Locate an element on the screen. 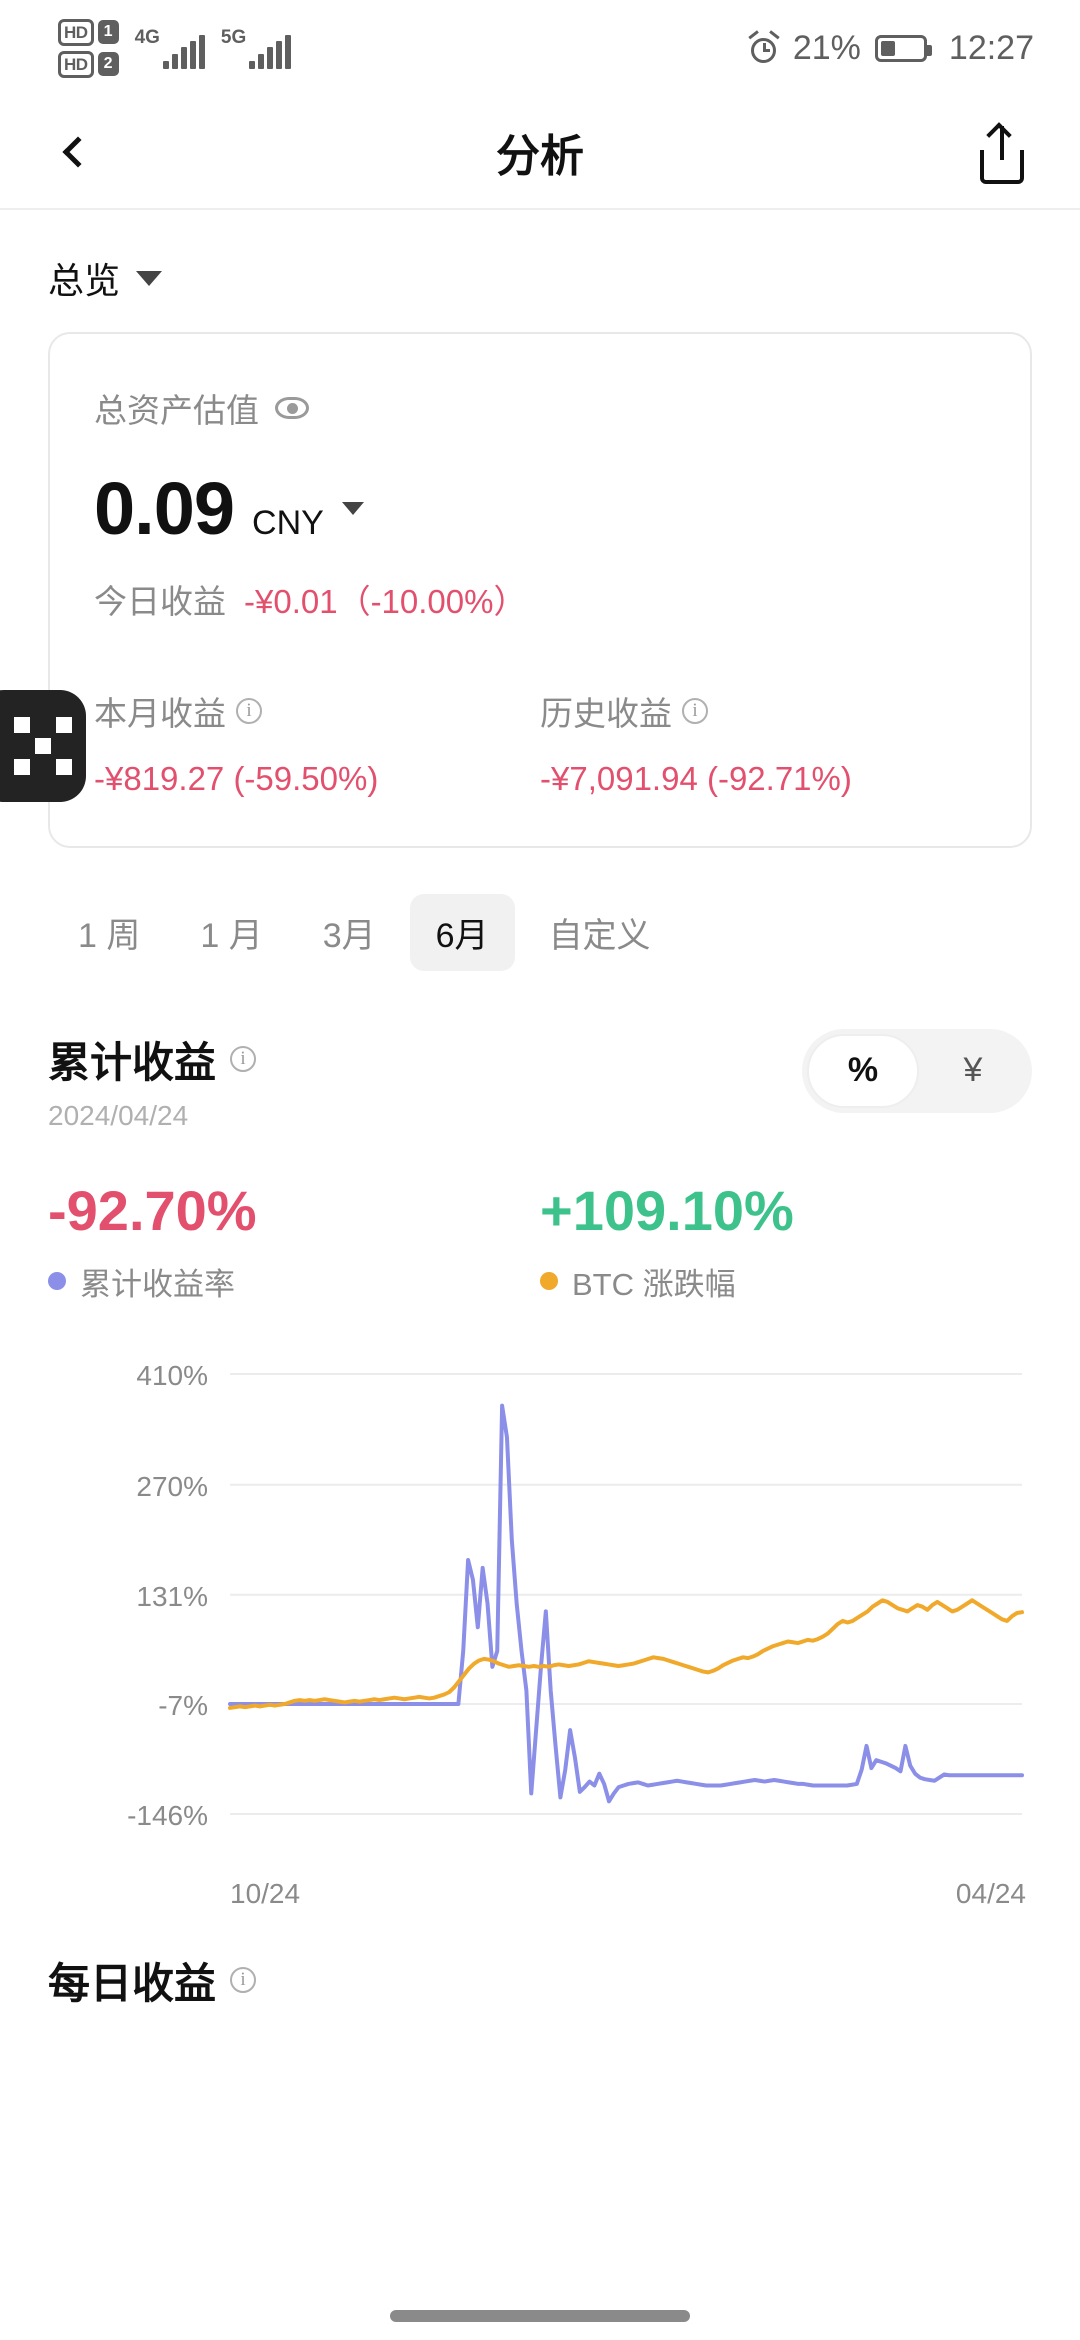 Image resolution: width=1080 pixels, height=2340 pixels. pnl-rate-value: -92.70% is located at coordinates (152, 1210).